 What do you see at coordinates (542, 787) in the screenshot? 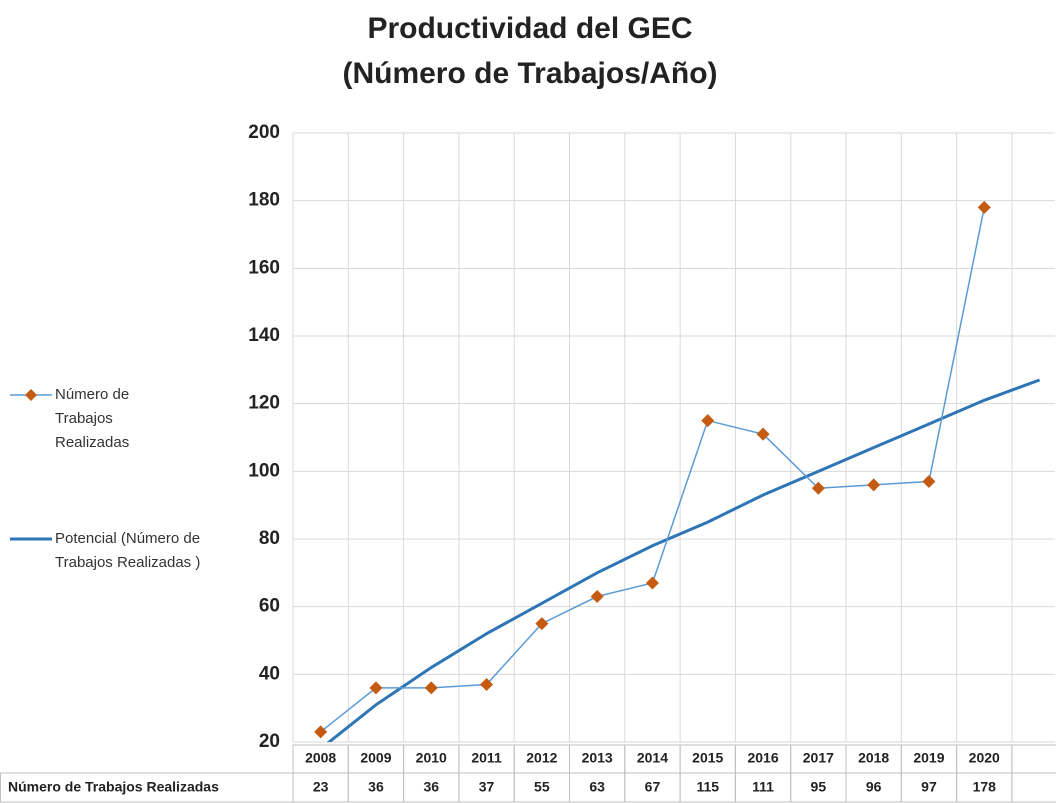
I see `table-value: 55` at bounding box center [542, 787].